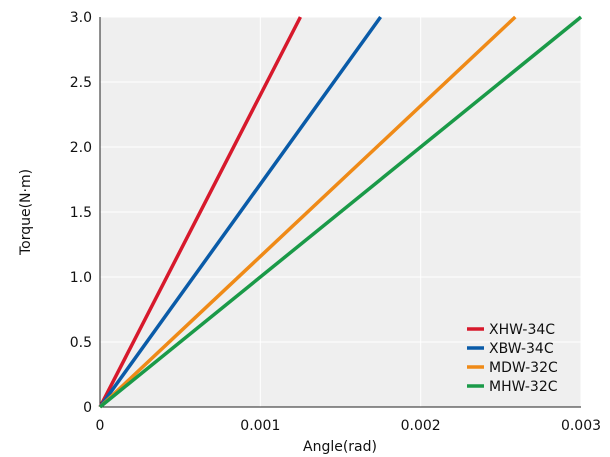 The height and width of the screenshot is (457, 610). Describe the element at coordinates (340, 447) in the screenshot. I see `x-axis-label: Angle(rad)` at that location.